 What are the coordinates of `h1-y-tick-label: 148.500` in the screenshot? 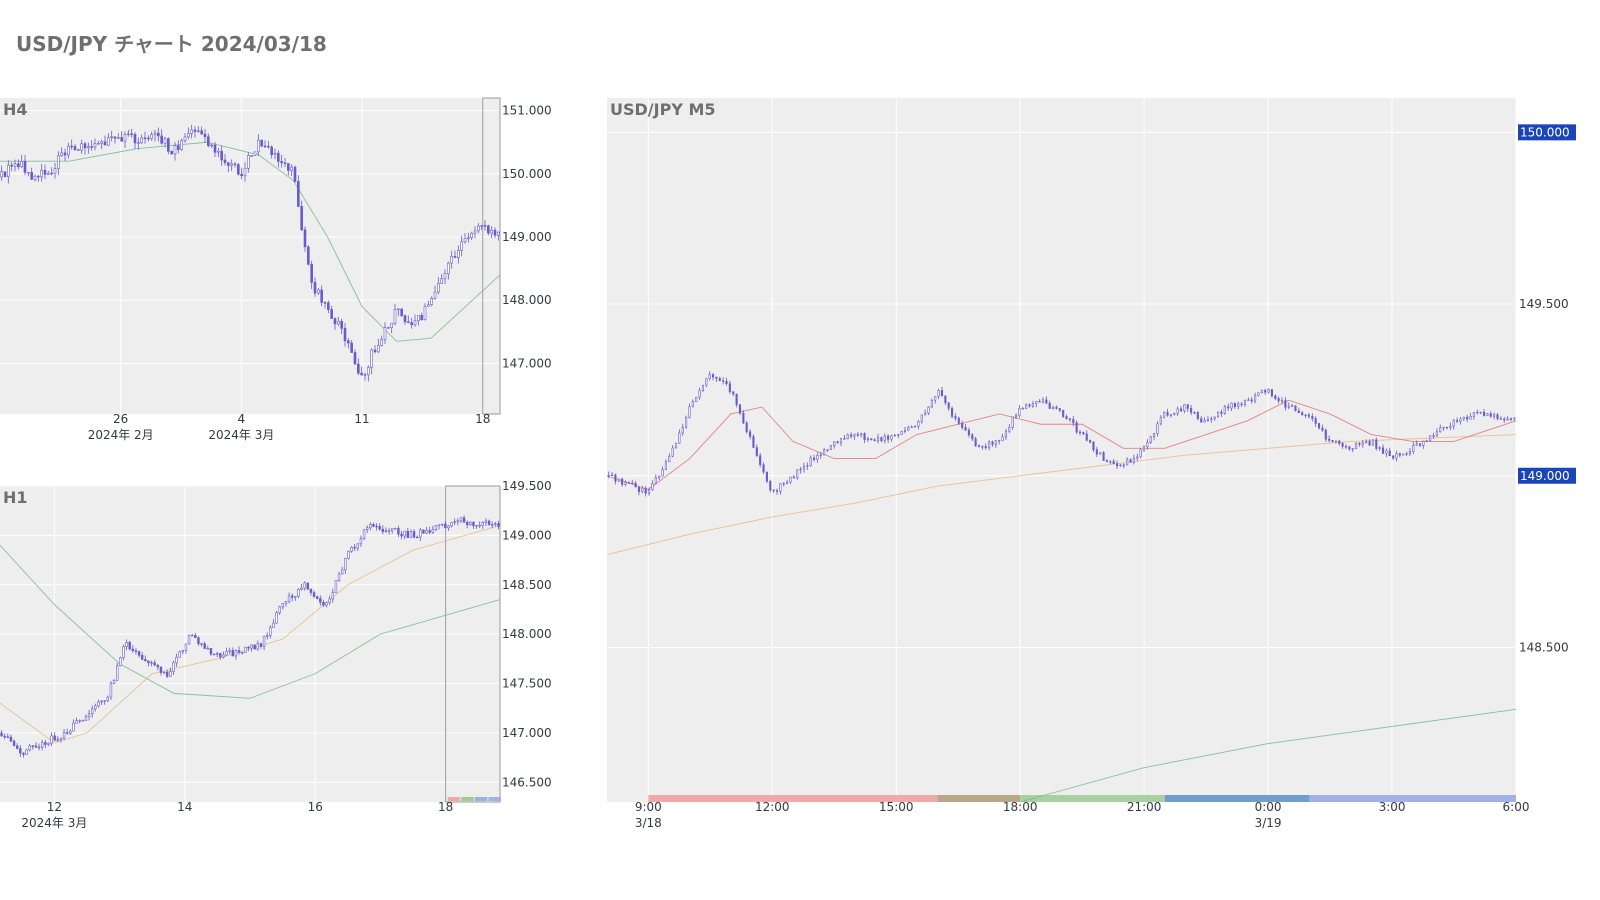 It's located at (527, 585).